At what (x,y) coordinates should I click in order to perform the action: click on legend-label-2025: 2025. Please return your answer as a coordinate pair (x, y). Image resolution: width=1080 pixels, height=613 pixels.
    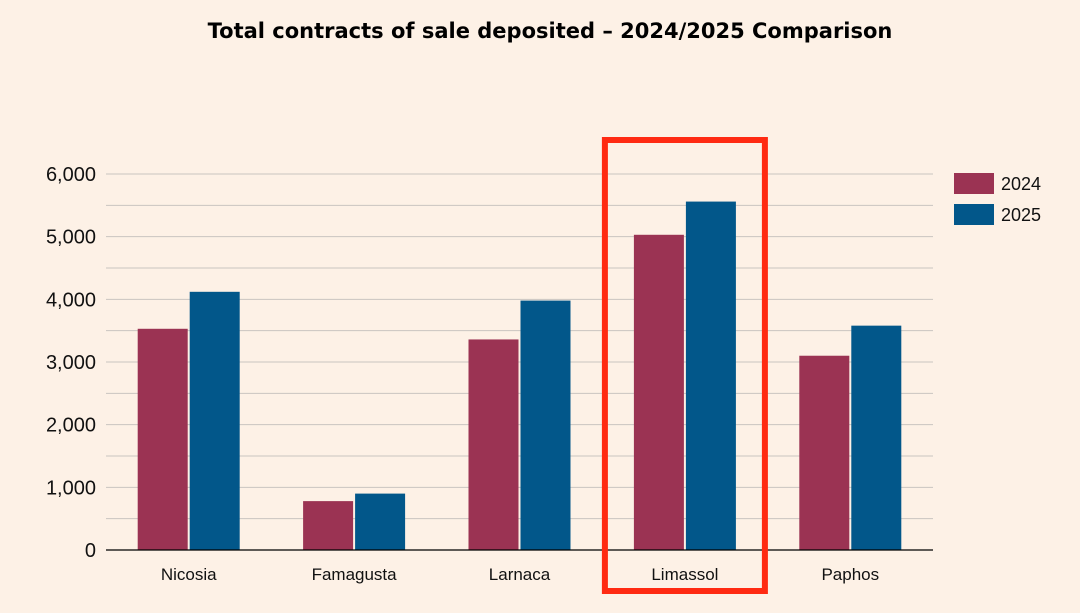
    Looking at the image, I should click on (1021, 215).